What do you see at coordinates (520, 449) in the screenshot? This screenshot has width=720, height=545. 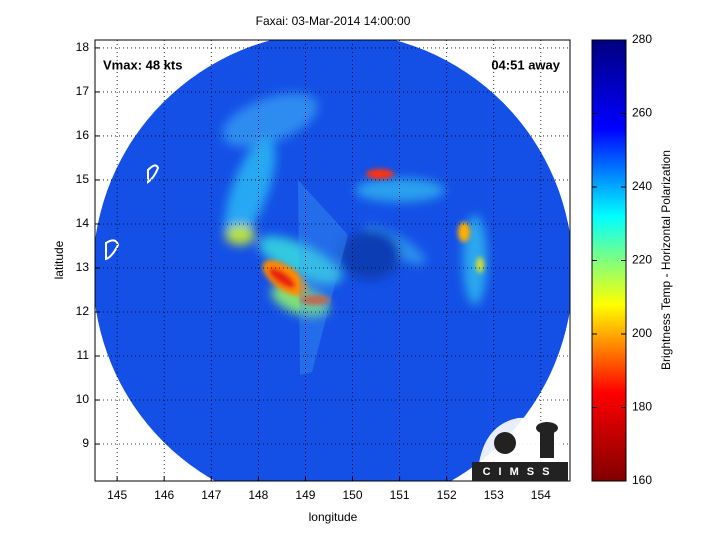 I see `logo: CIMSS` at bounding box center [520, 449].